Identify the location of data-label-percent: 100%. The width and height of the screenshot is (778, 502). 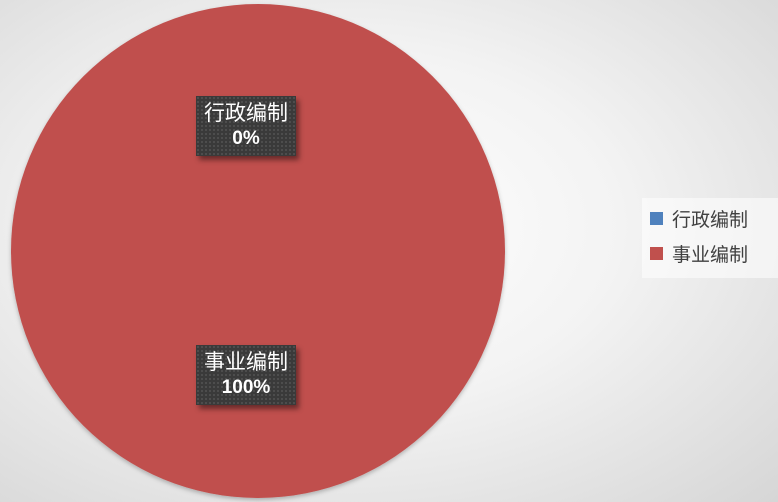
(246, 387).